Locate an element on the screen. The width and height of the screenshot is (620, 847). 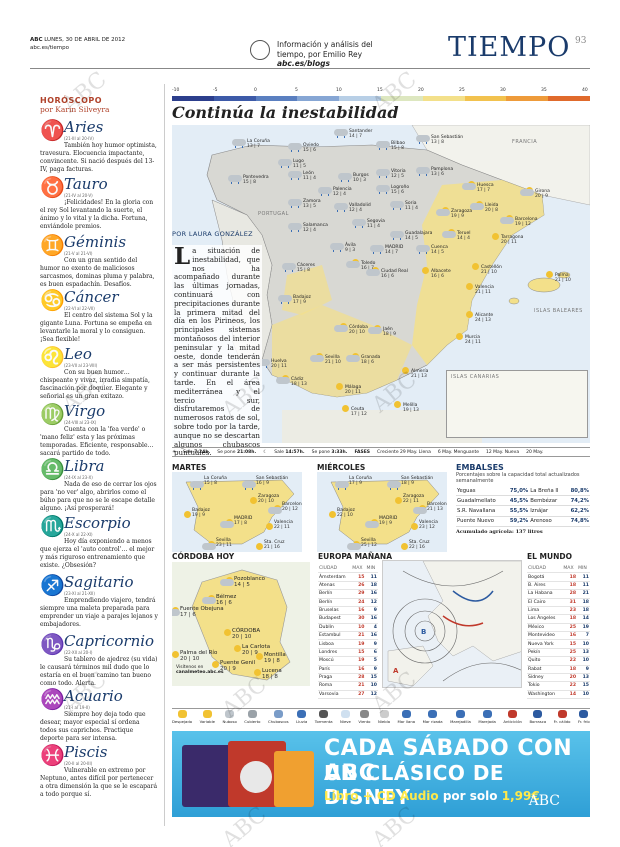
city-temp: 20 | 11 is located at coordinates (353, 392).